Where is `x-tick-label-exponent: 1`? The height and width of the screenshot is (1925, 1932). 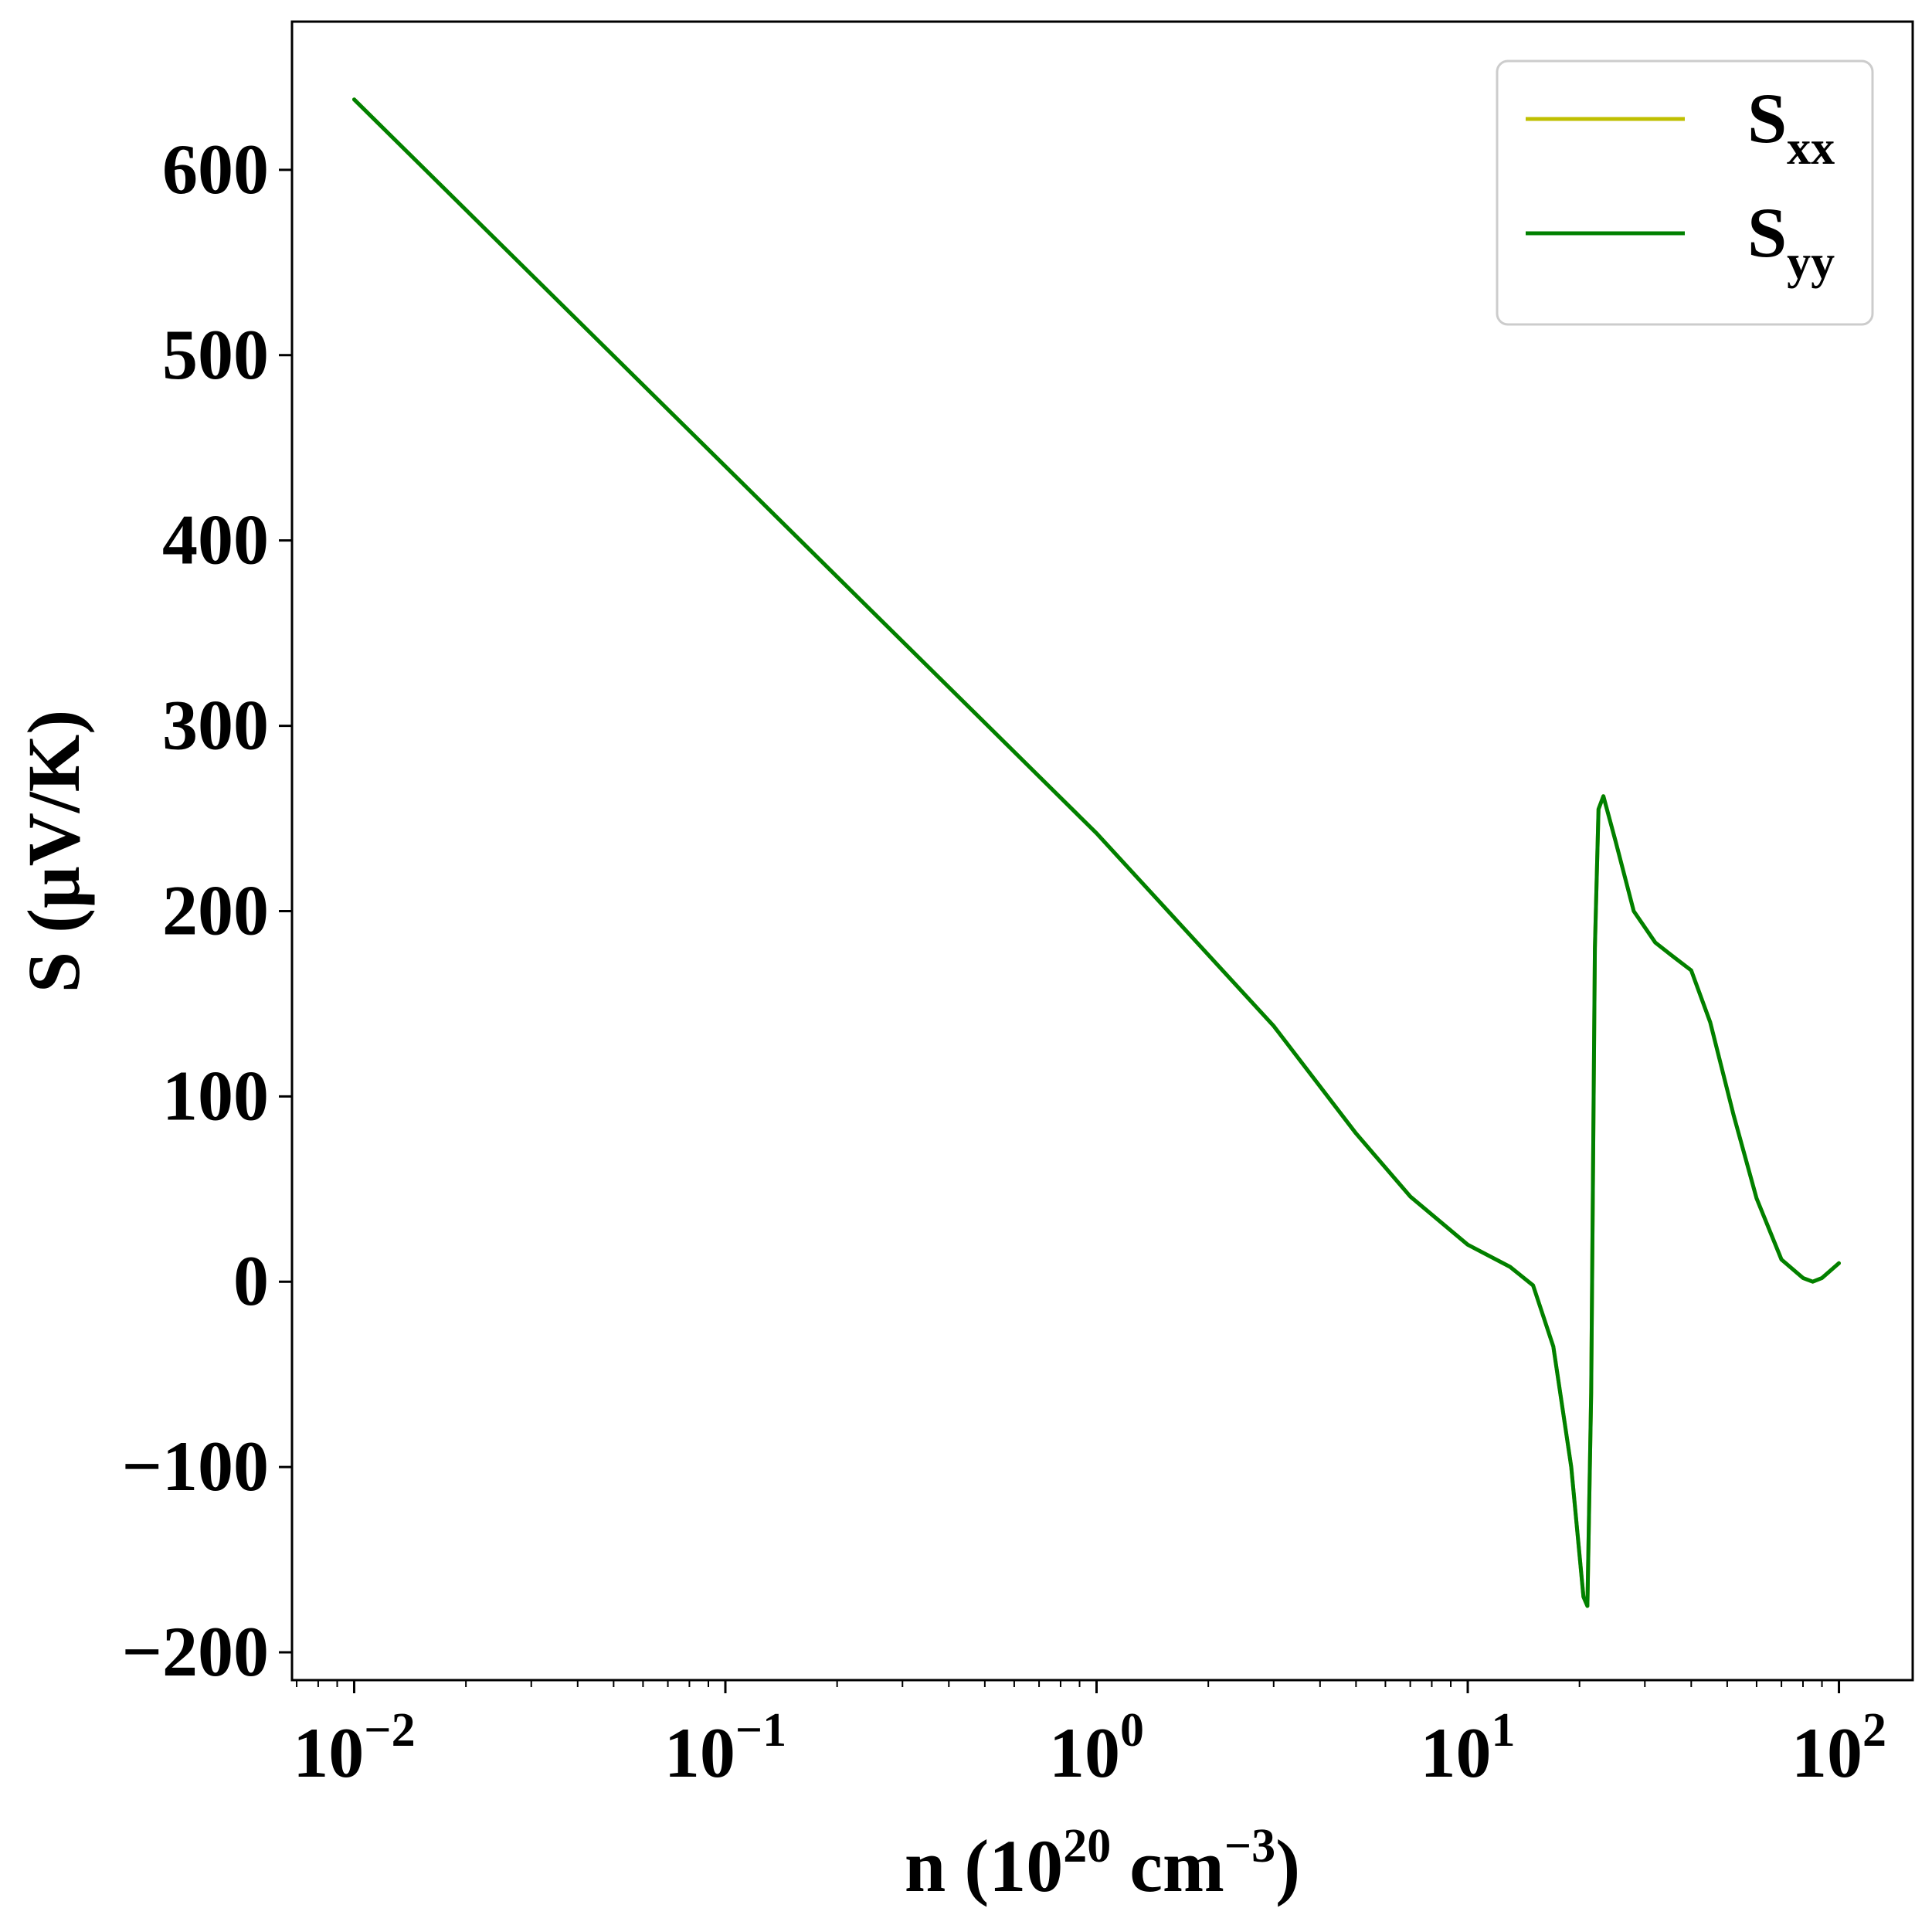
x-tick-label-exponent: 1 is located at coordinates (1504, 1730).